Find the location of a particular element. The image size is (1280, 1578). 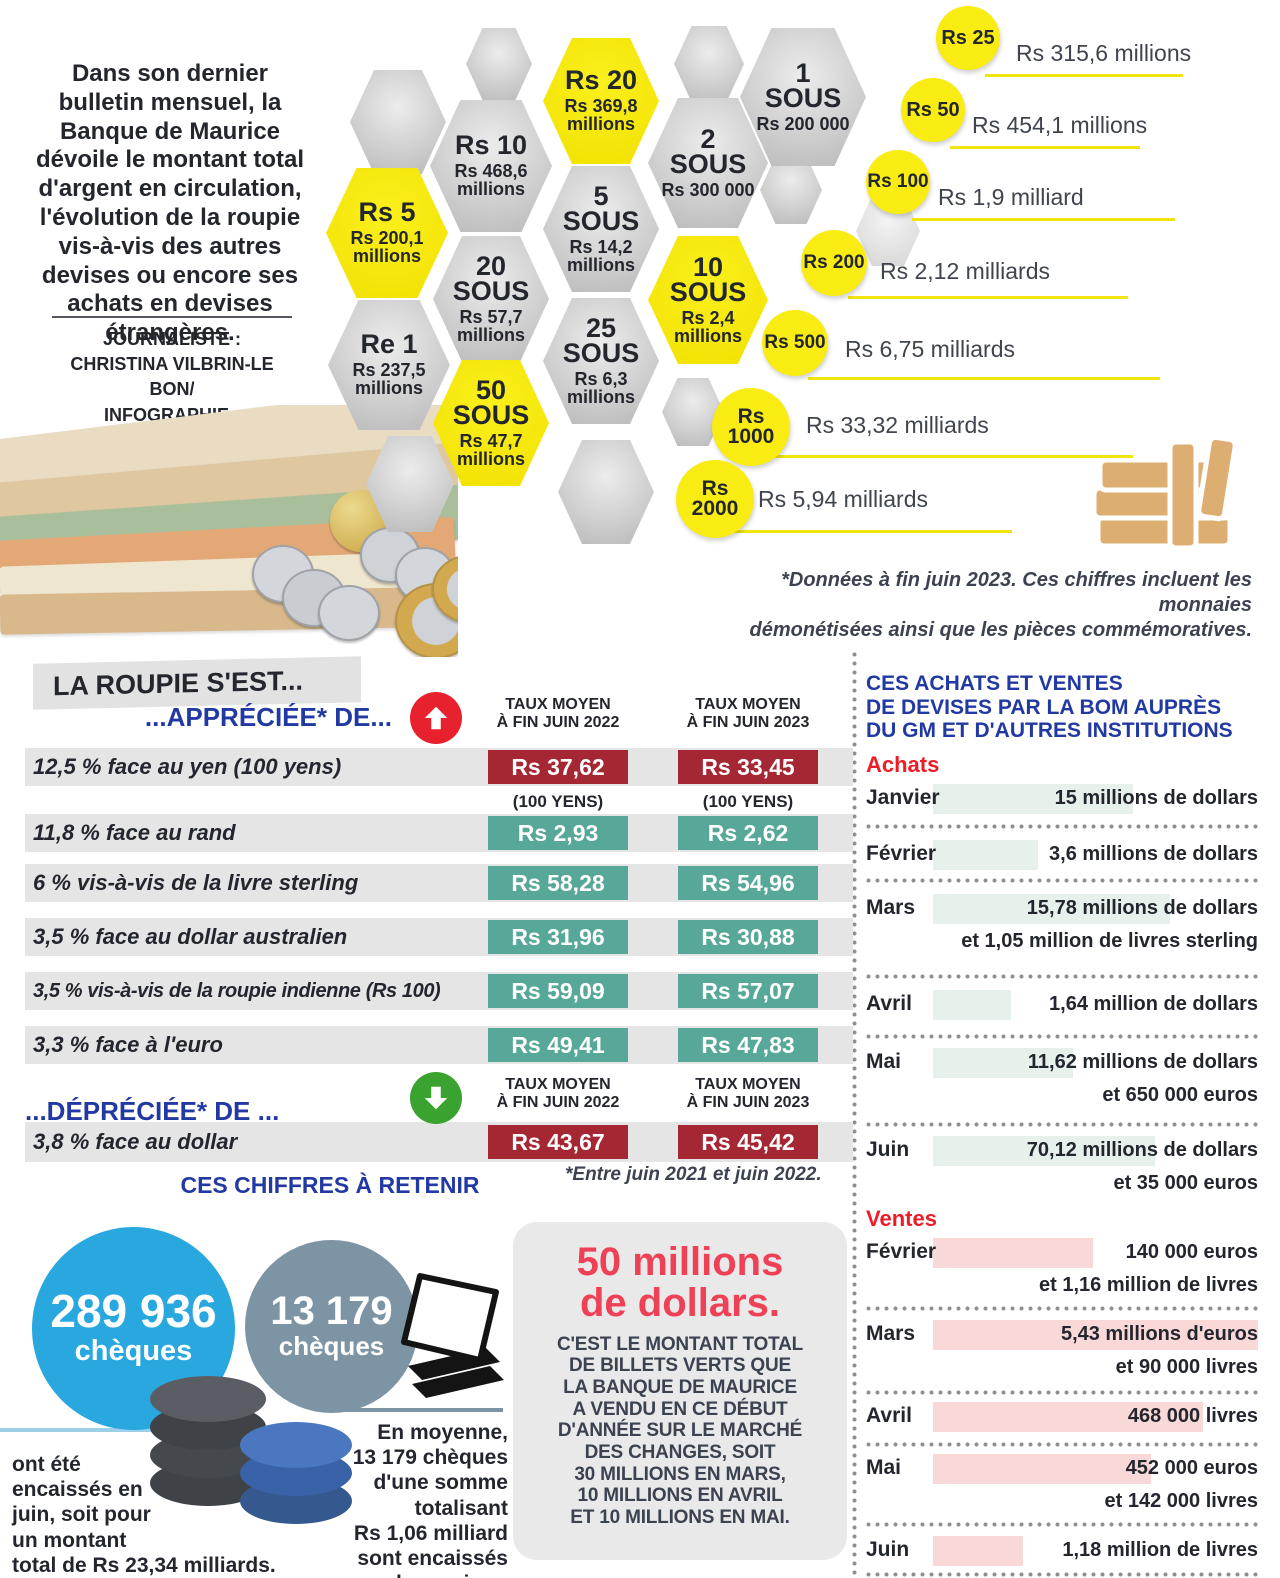

rate-row: 3,3 % face à l'euro Rs 49,41 Rs 47,83 is located at coordinates (439, 1045).